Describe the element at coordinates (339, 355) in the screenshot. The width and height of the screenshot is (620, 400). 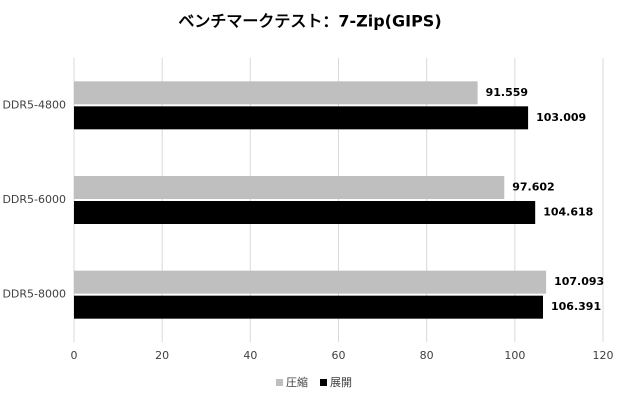
I see `x-tick-label: 60` at that location.